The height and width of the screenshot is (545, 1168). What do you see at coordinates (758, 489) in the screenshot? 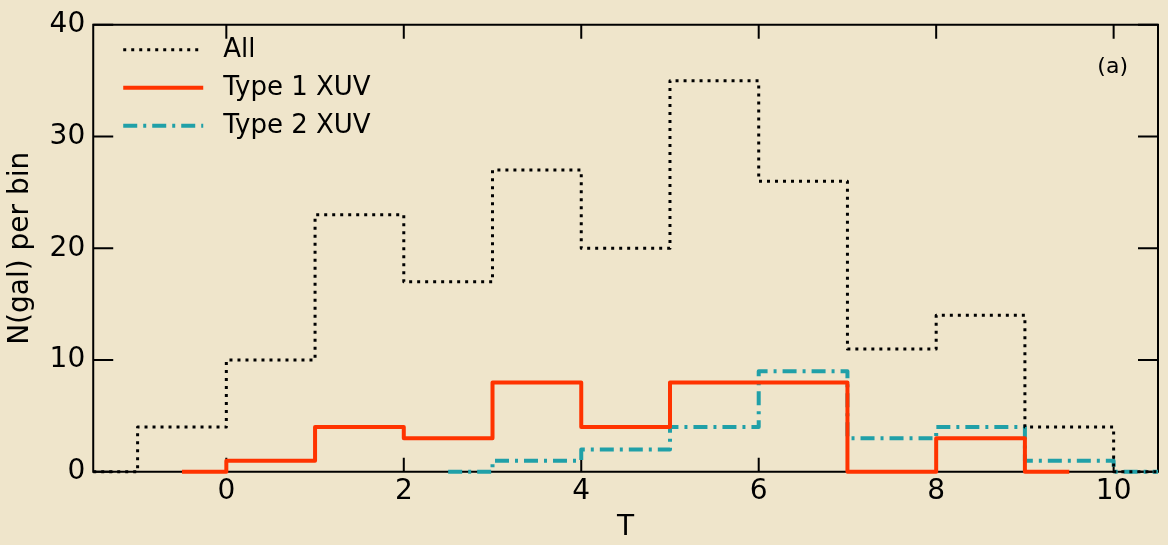
I see `x-tick-label: 6` at bounding box center [758, 489].